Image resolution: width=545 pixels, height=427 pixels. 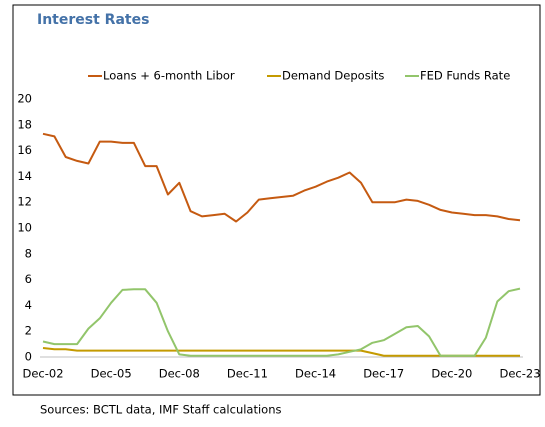 What do you see at coordinates (28, 253) in the screenshot?
I see `y-tick-label: 8` at bounding box center [28, 253].